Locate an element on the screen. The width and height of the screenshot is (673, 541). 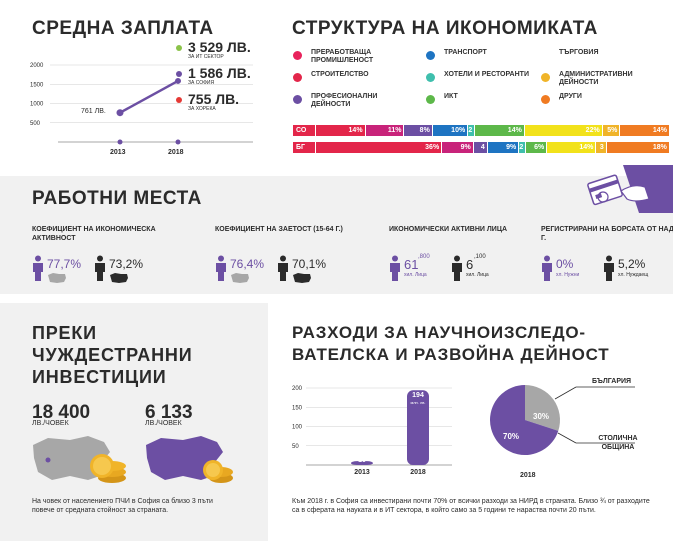
fdi-bg-map-icon is located at coordinates (189, 459).